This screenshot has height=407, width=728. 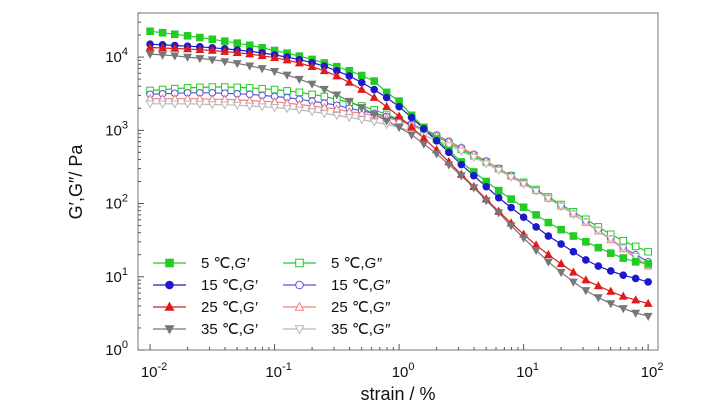 I want to click on legend-label-symbol: G′, so click(x=251, y=307).